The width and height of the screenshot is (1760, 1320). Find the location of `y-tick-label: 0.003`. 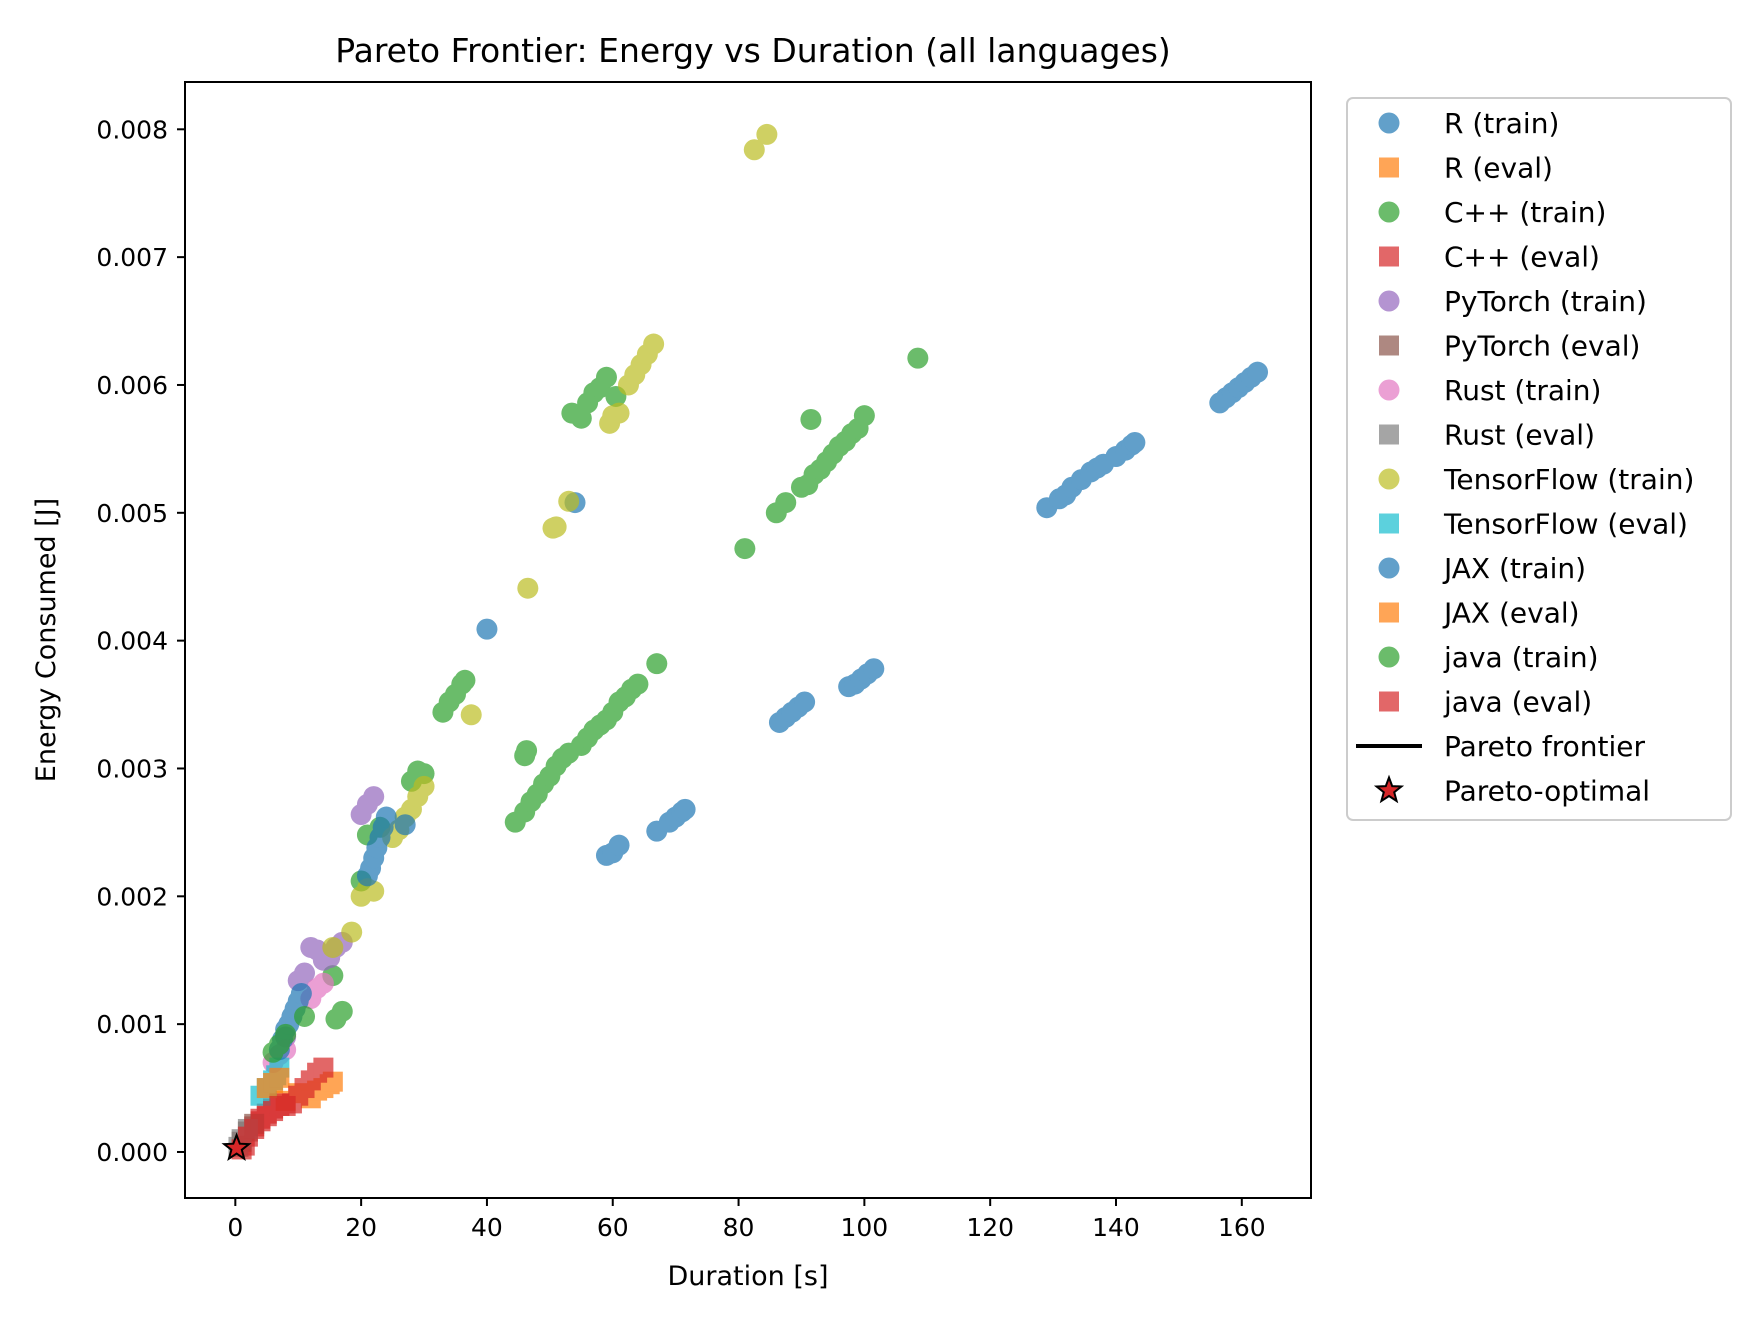

y-tick-label: 0.003 is located at coordinates (132, 768).